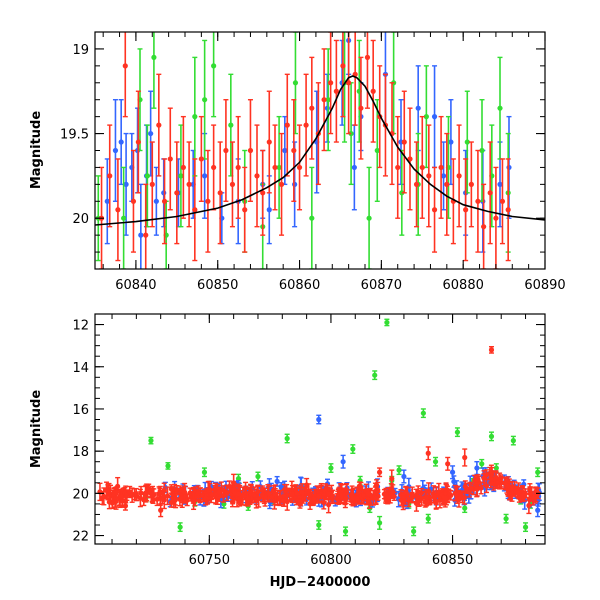 The width and height of the screenshot is (600, 600). I want to click on x-tick-label: 60870, so click(381, 285).